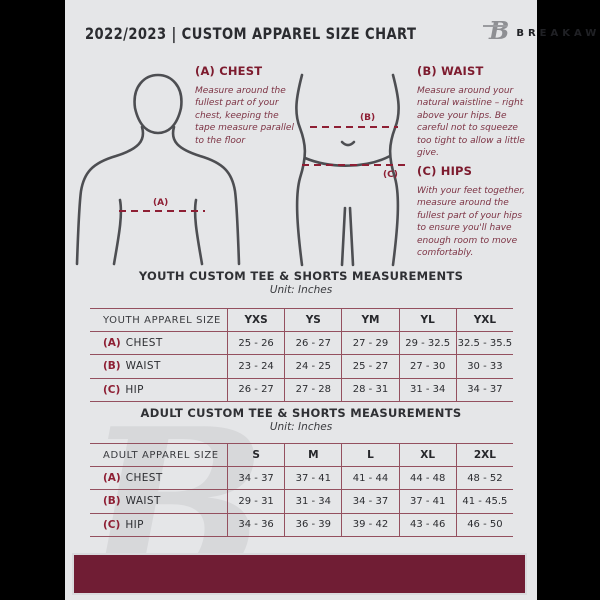 The width and height of the screenshot is (600, 600). What do you see at coordinates (368, 118) in the screenshot?
I see `waist-marker: (B)` at bounding box center [368, 118].